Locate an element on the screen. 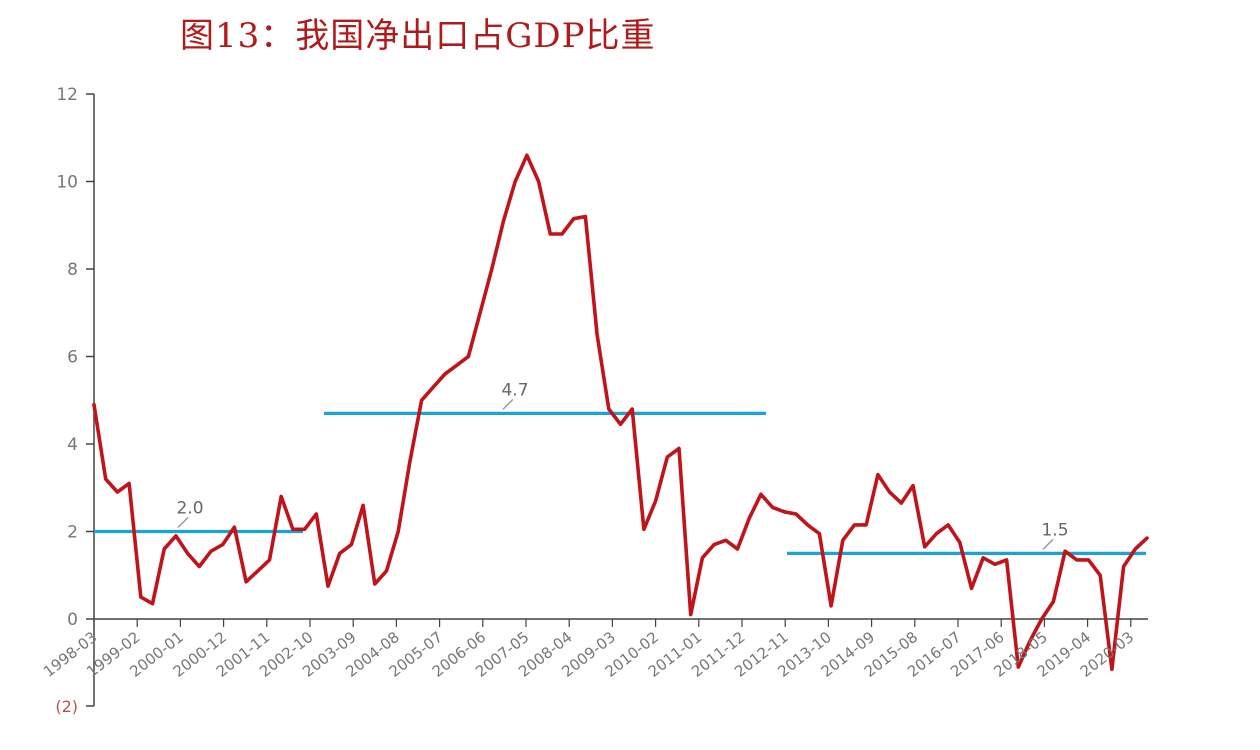 This screenshot has width=1260, height=750. chart-title: 图13：我国净出口占GDP比重 is located at coordinates (418, 36).